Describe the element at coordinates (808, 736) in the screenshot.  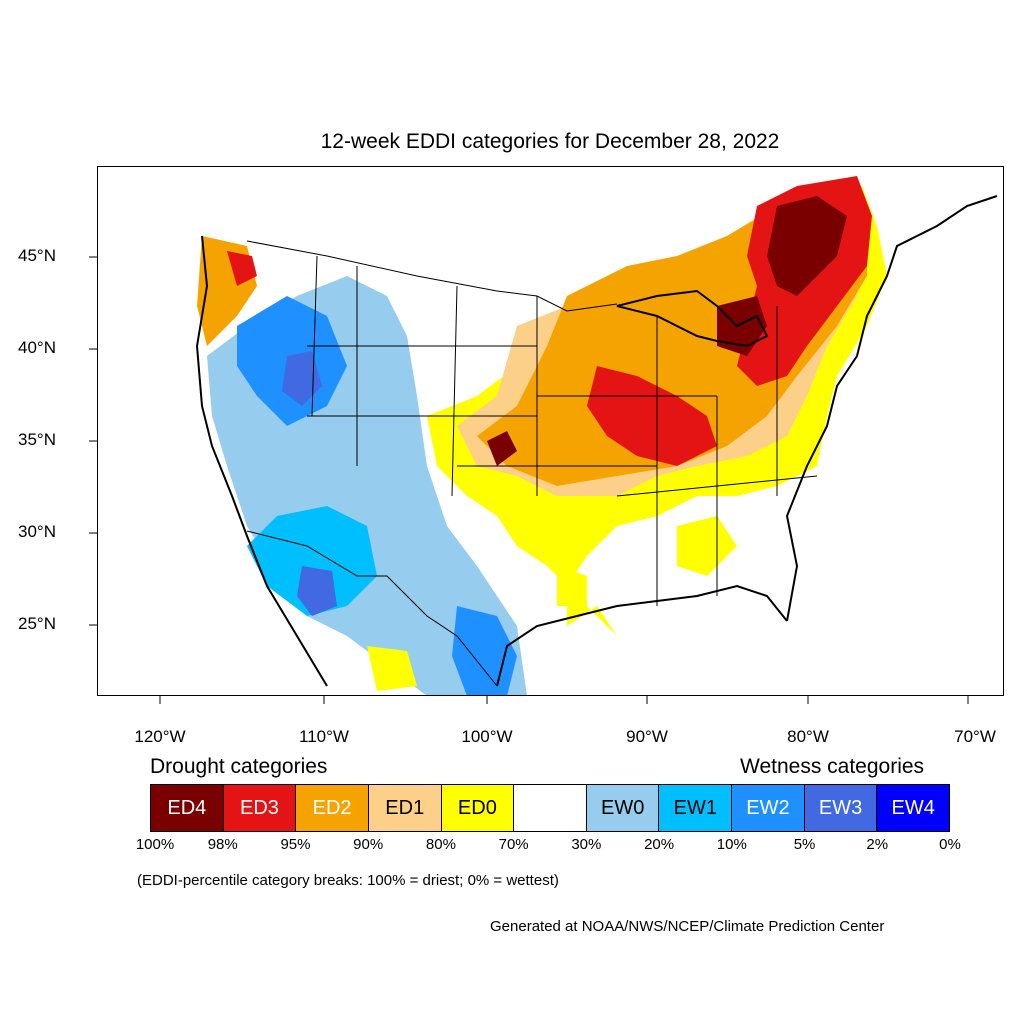
I see `lon-label-80: 80°W` at that location.